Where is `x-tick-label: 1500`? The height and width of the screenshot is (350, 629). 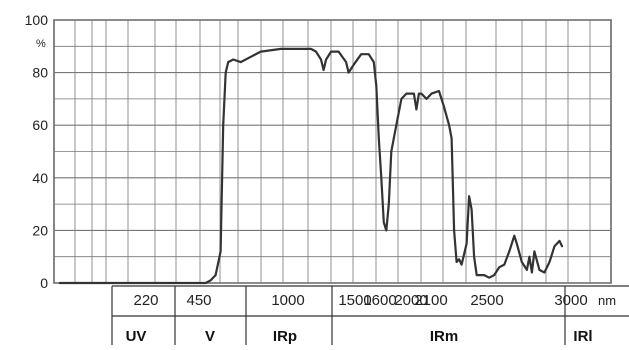 x-tick-label: 1500 is located at coordinates (354, 300).